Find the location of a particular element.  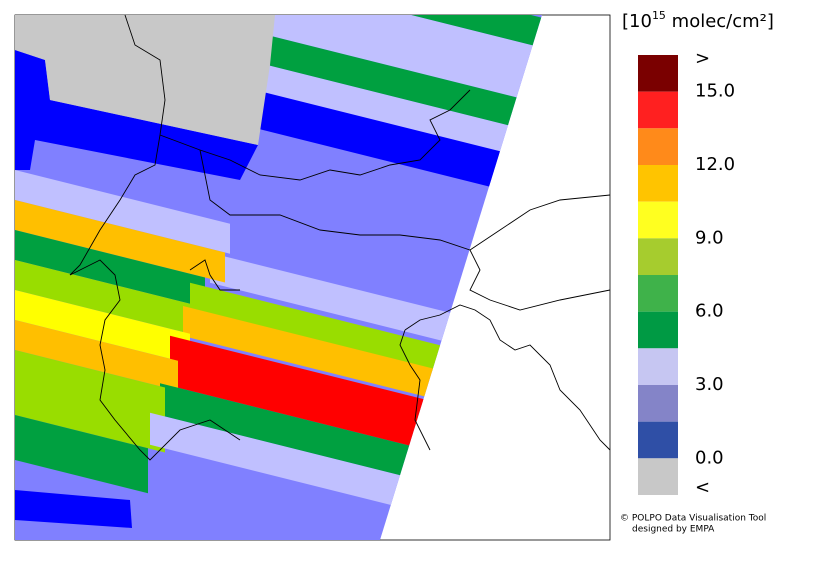

colorbar-label: 3.0 is located at coordinates (709, 384).